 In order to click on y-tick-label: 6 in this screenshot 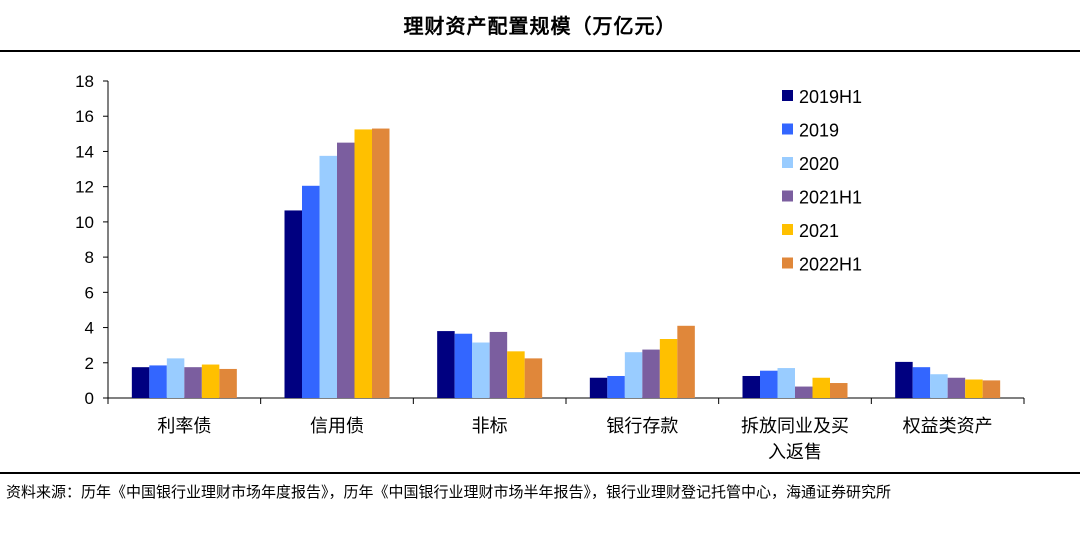, I will do `click(89, 292)`.